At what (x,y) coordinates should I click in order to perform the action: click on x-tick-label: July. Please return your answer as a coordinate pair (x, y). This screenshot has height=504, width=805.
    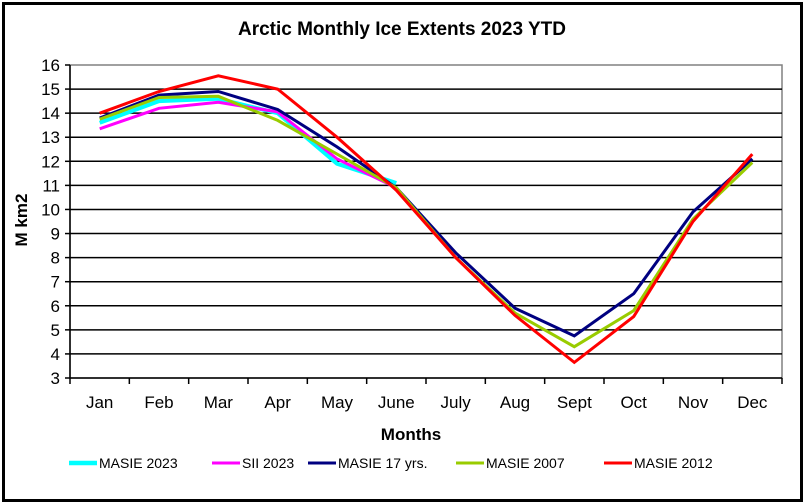
    Looking at the image, I should click on (456, 402).